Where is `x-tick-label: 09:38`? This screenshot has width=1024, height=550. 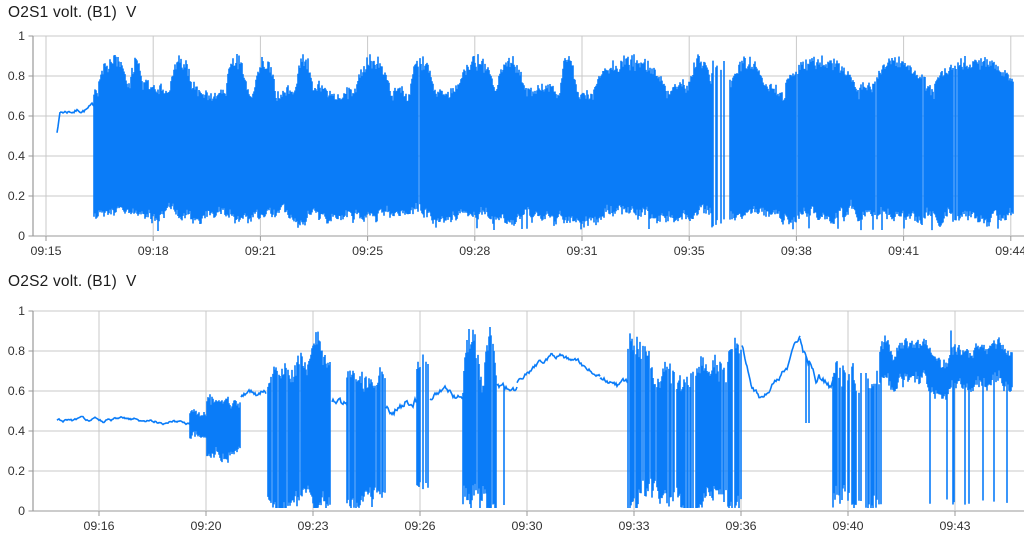 x-tick-label: 09:38 is located at coordinates (796, 251).